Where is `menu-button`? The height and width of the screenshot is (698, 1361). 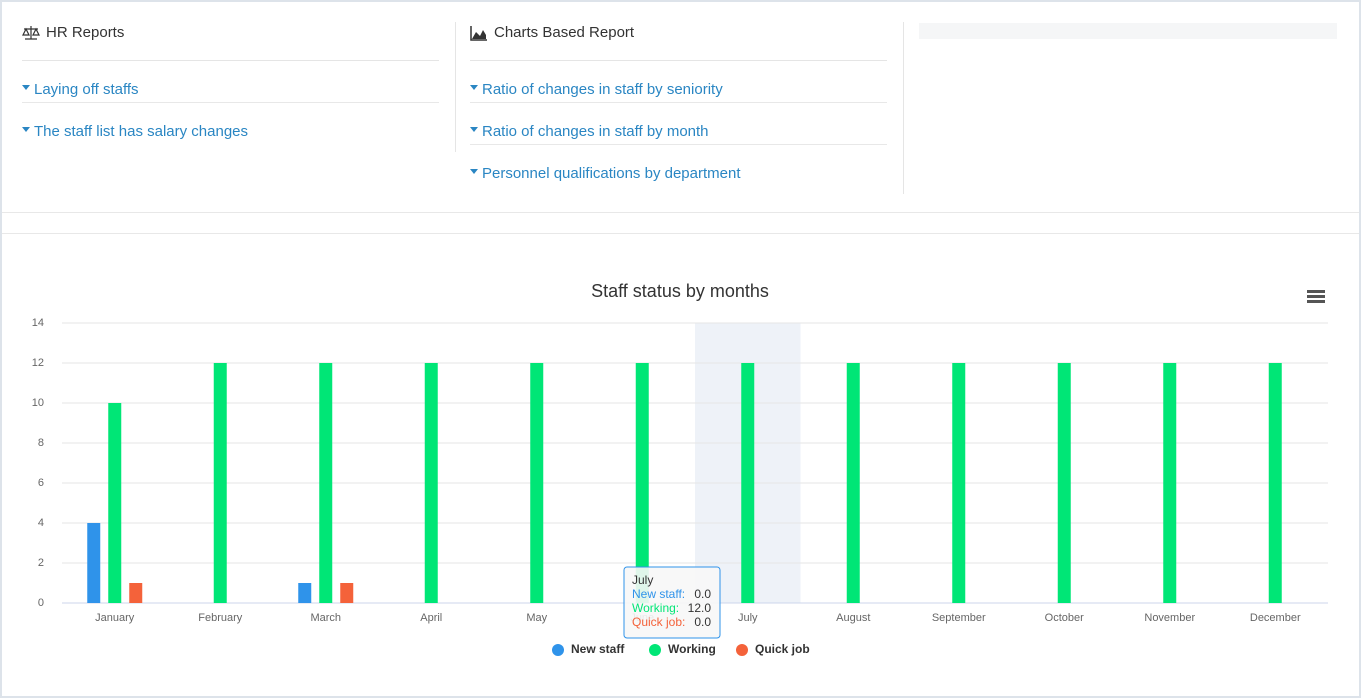 menu-button is located at coordinates (1316, 296).